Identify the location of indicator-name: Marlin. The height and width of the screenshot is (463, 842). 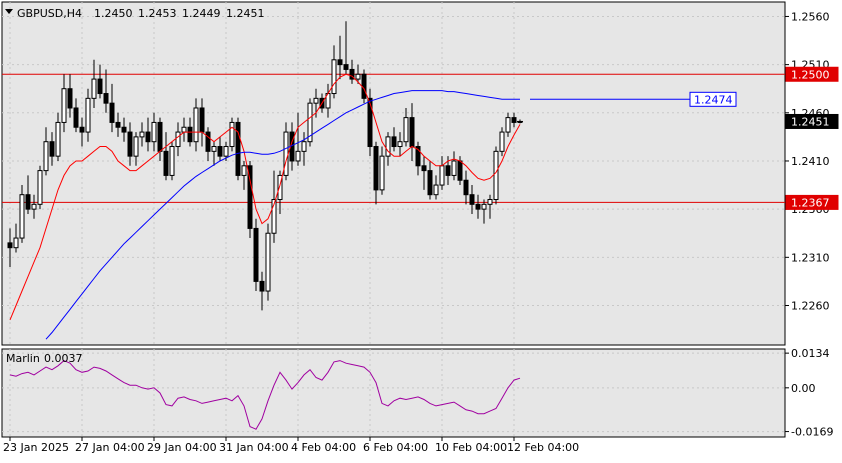
(23, 358).